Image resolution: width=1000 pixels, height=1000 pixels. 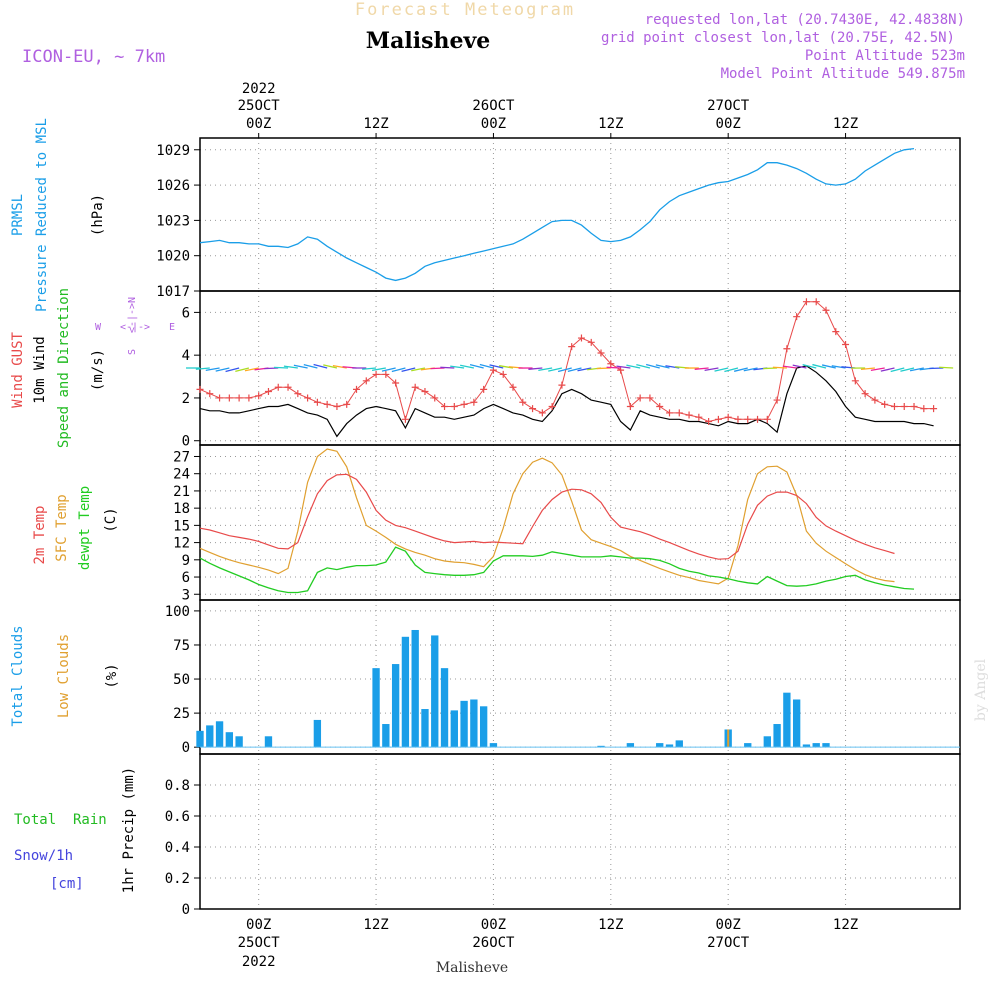 What do you see at coordinates (181, 475) in the screenshot?
I see `y-tick-label: 24` at bounding box center [181, 475].